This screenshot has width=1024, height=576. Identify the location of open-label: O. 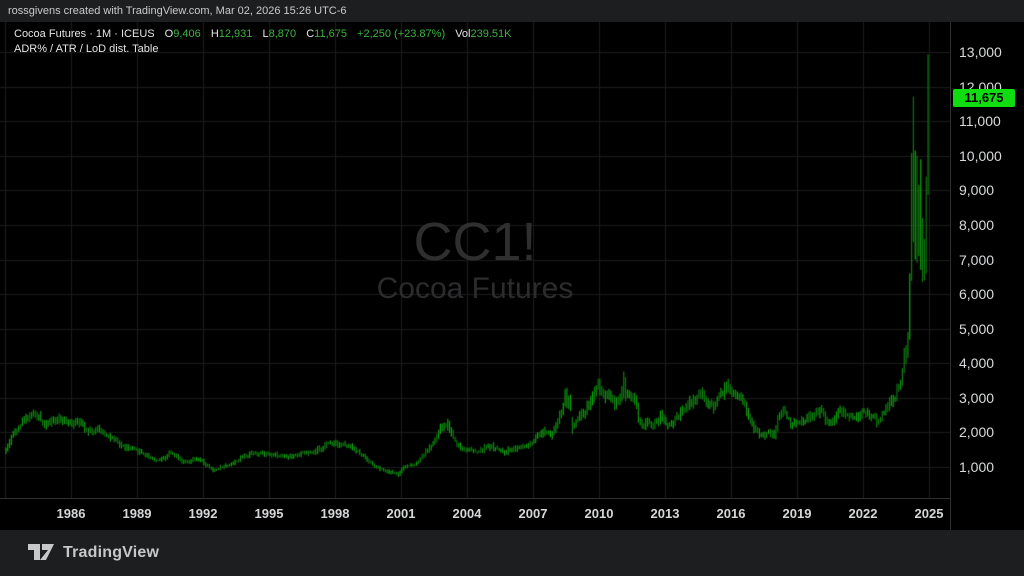
(169, 34).